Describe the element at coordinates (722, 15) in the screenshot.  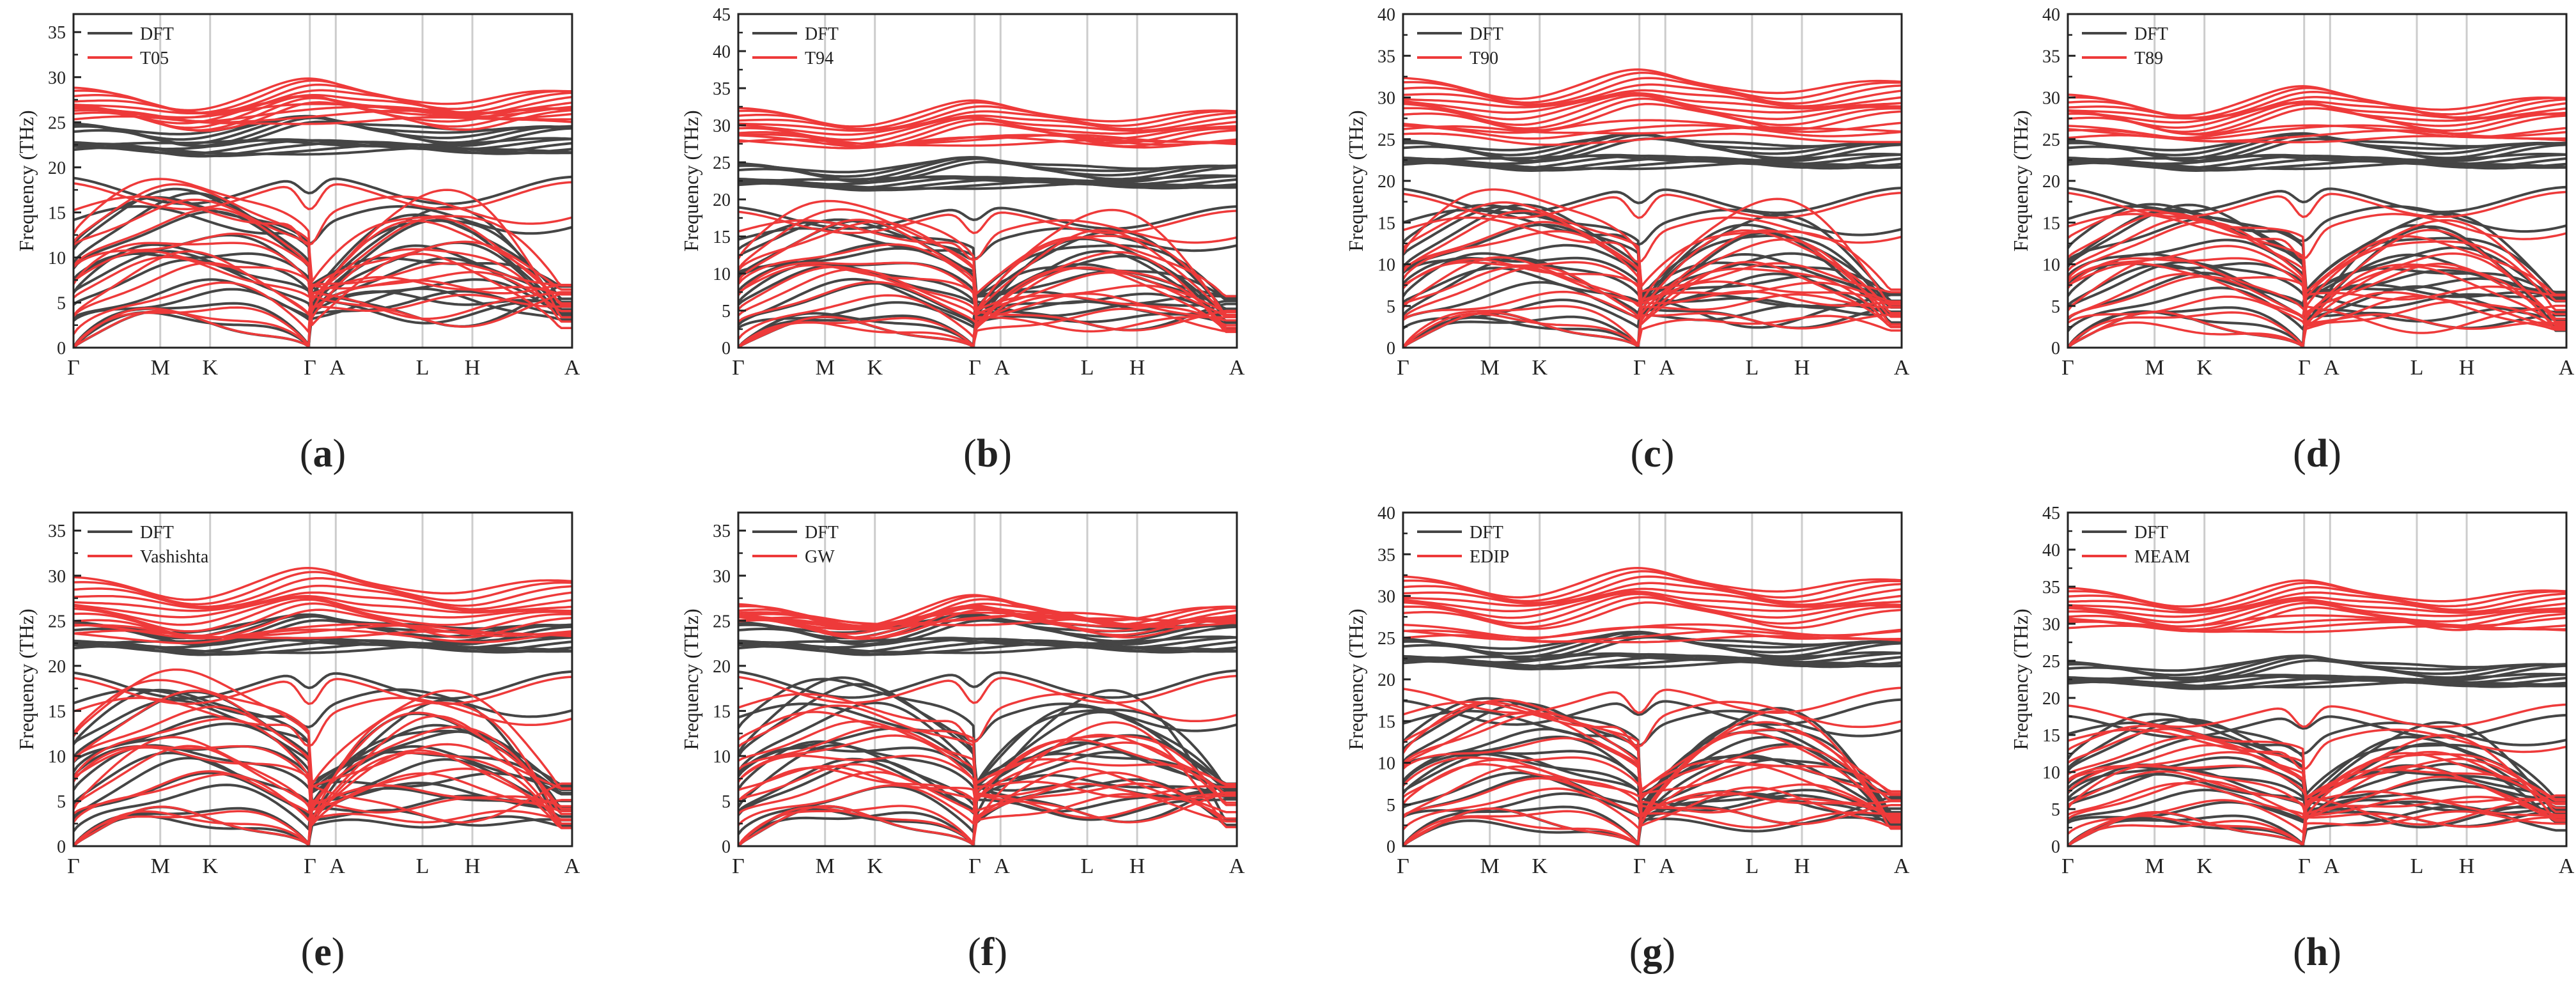
I see `y-tick-label-9: 45` at that location.